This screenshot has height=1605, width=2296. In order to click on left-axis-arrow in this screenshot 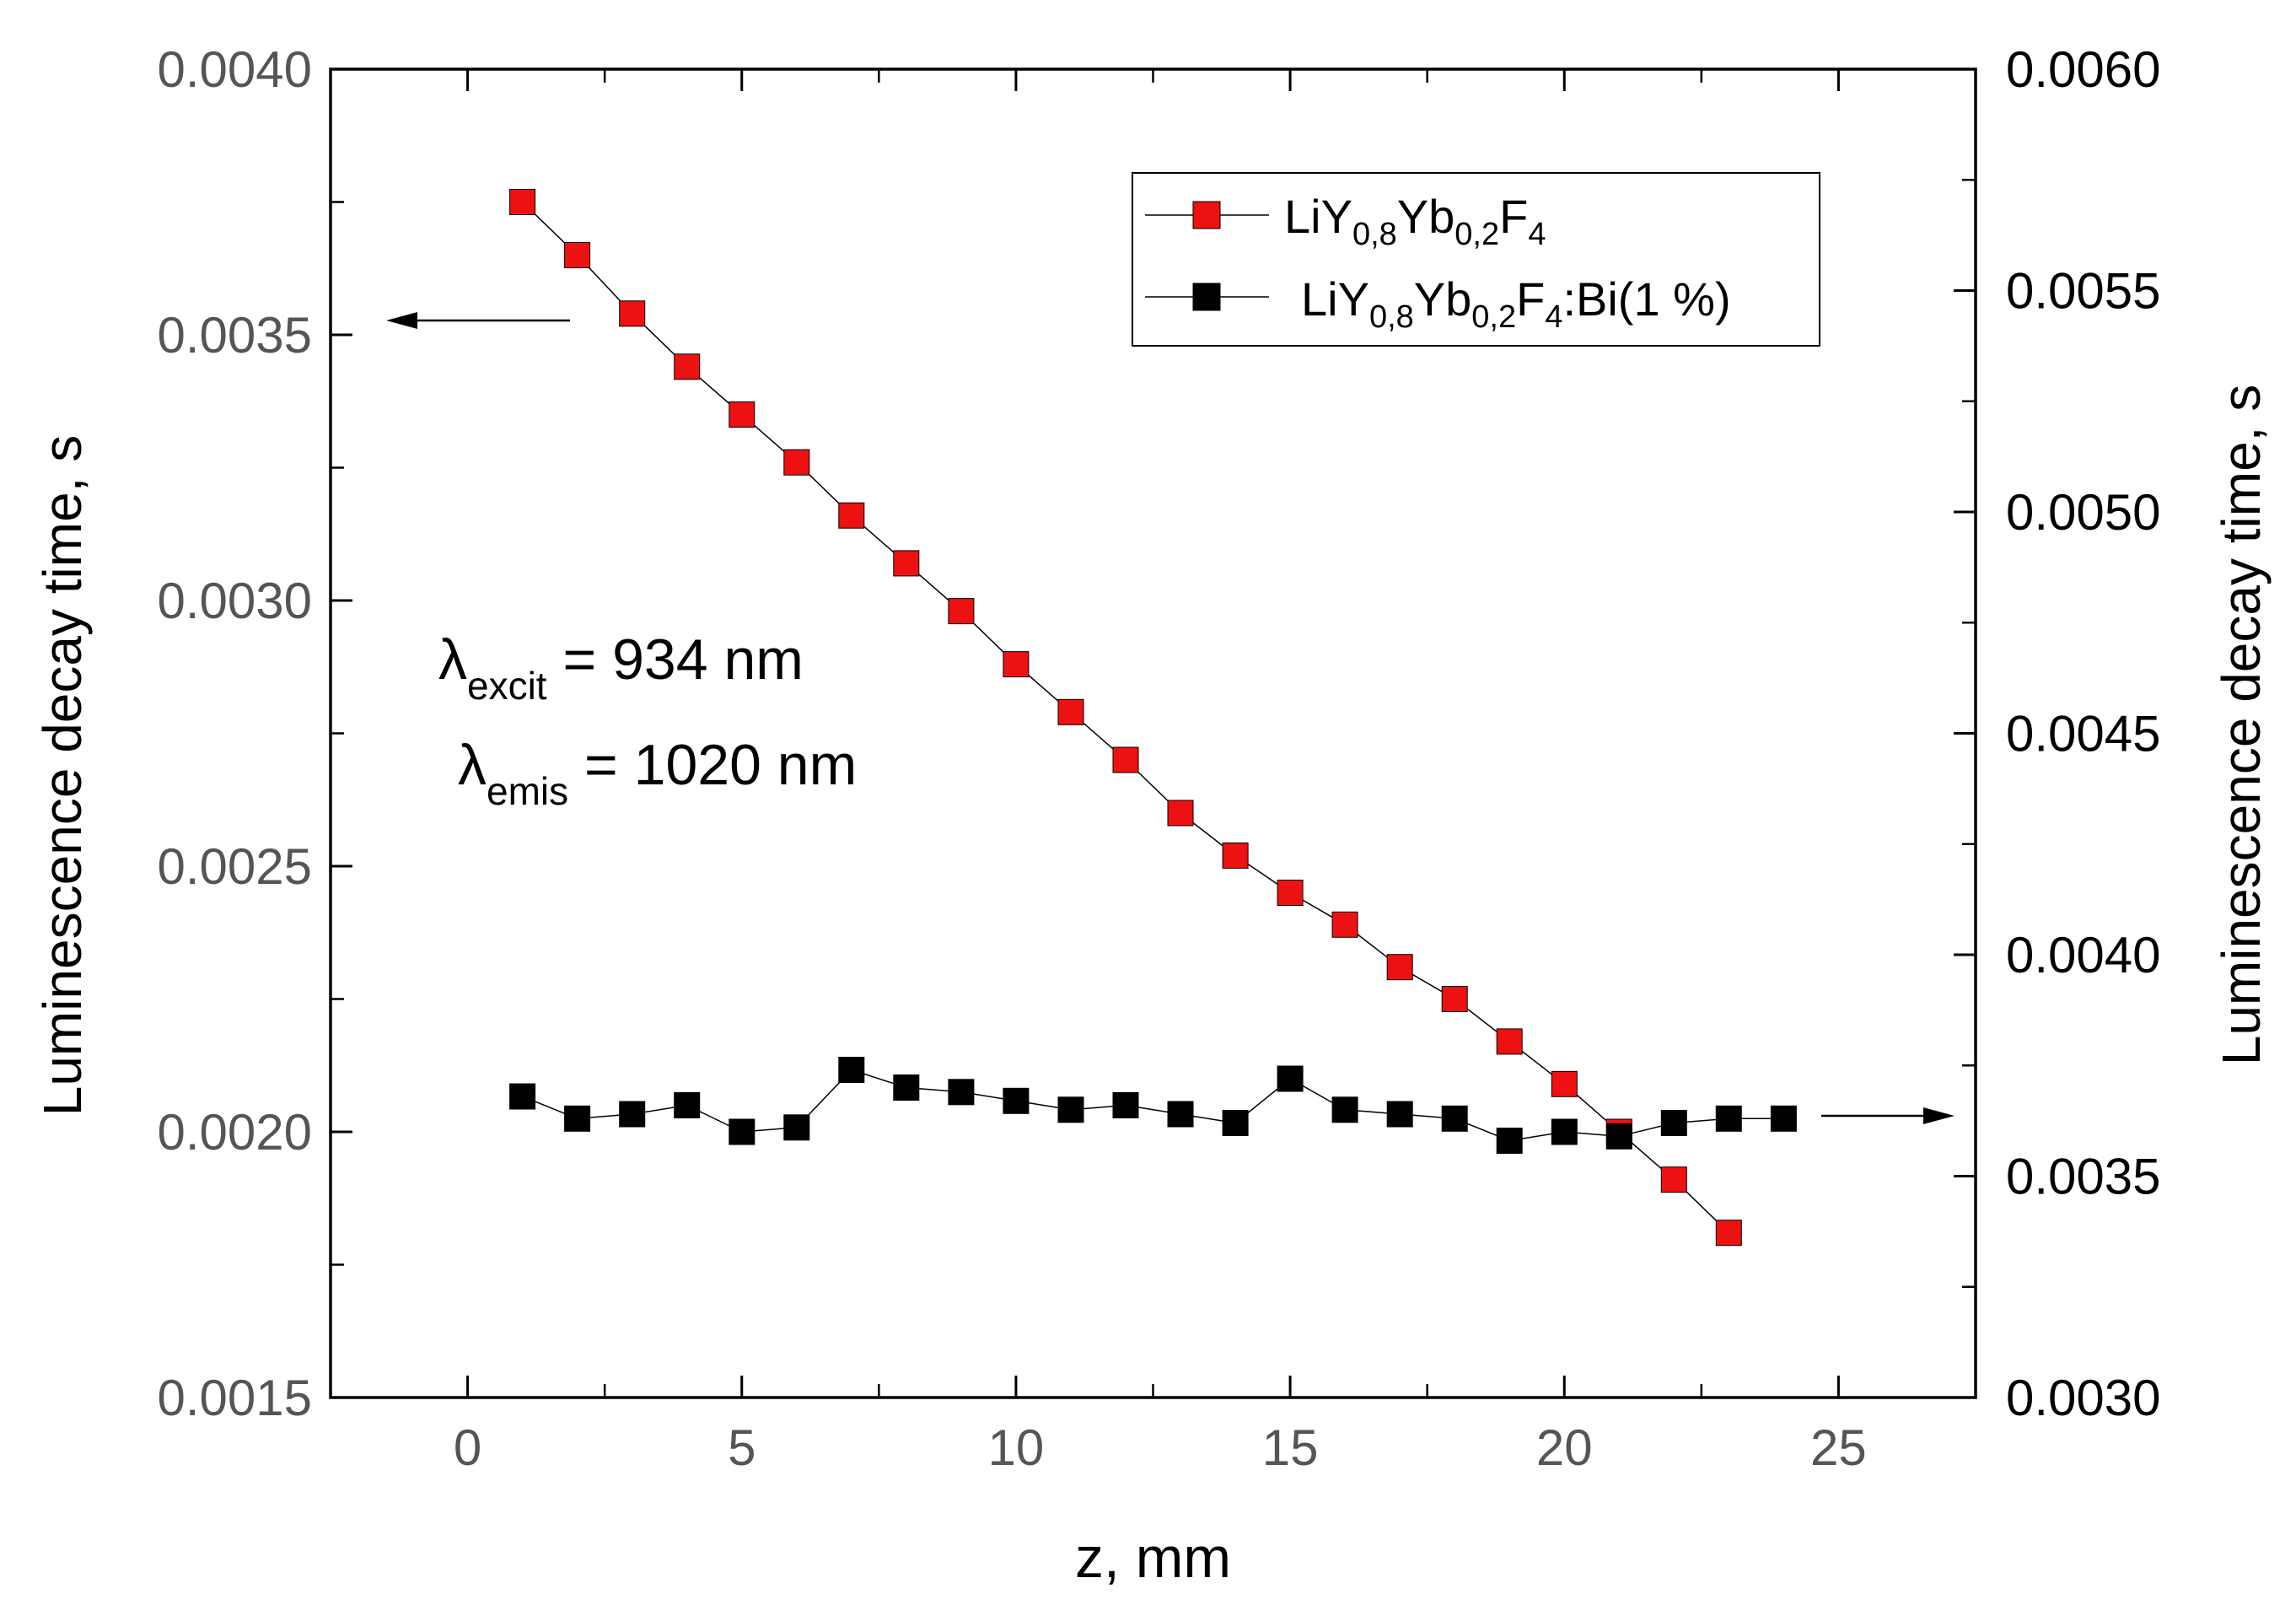, I will do `click(478, 320)`.